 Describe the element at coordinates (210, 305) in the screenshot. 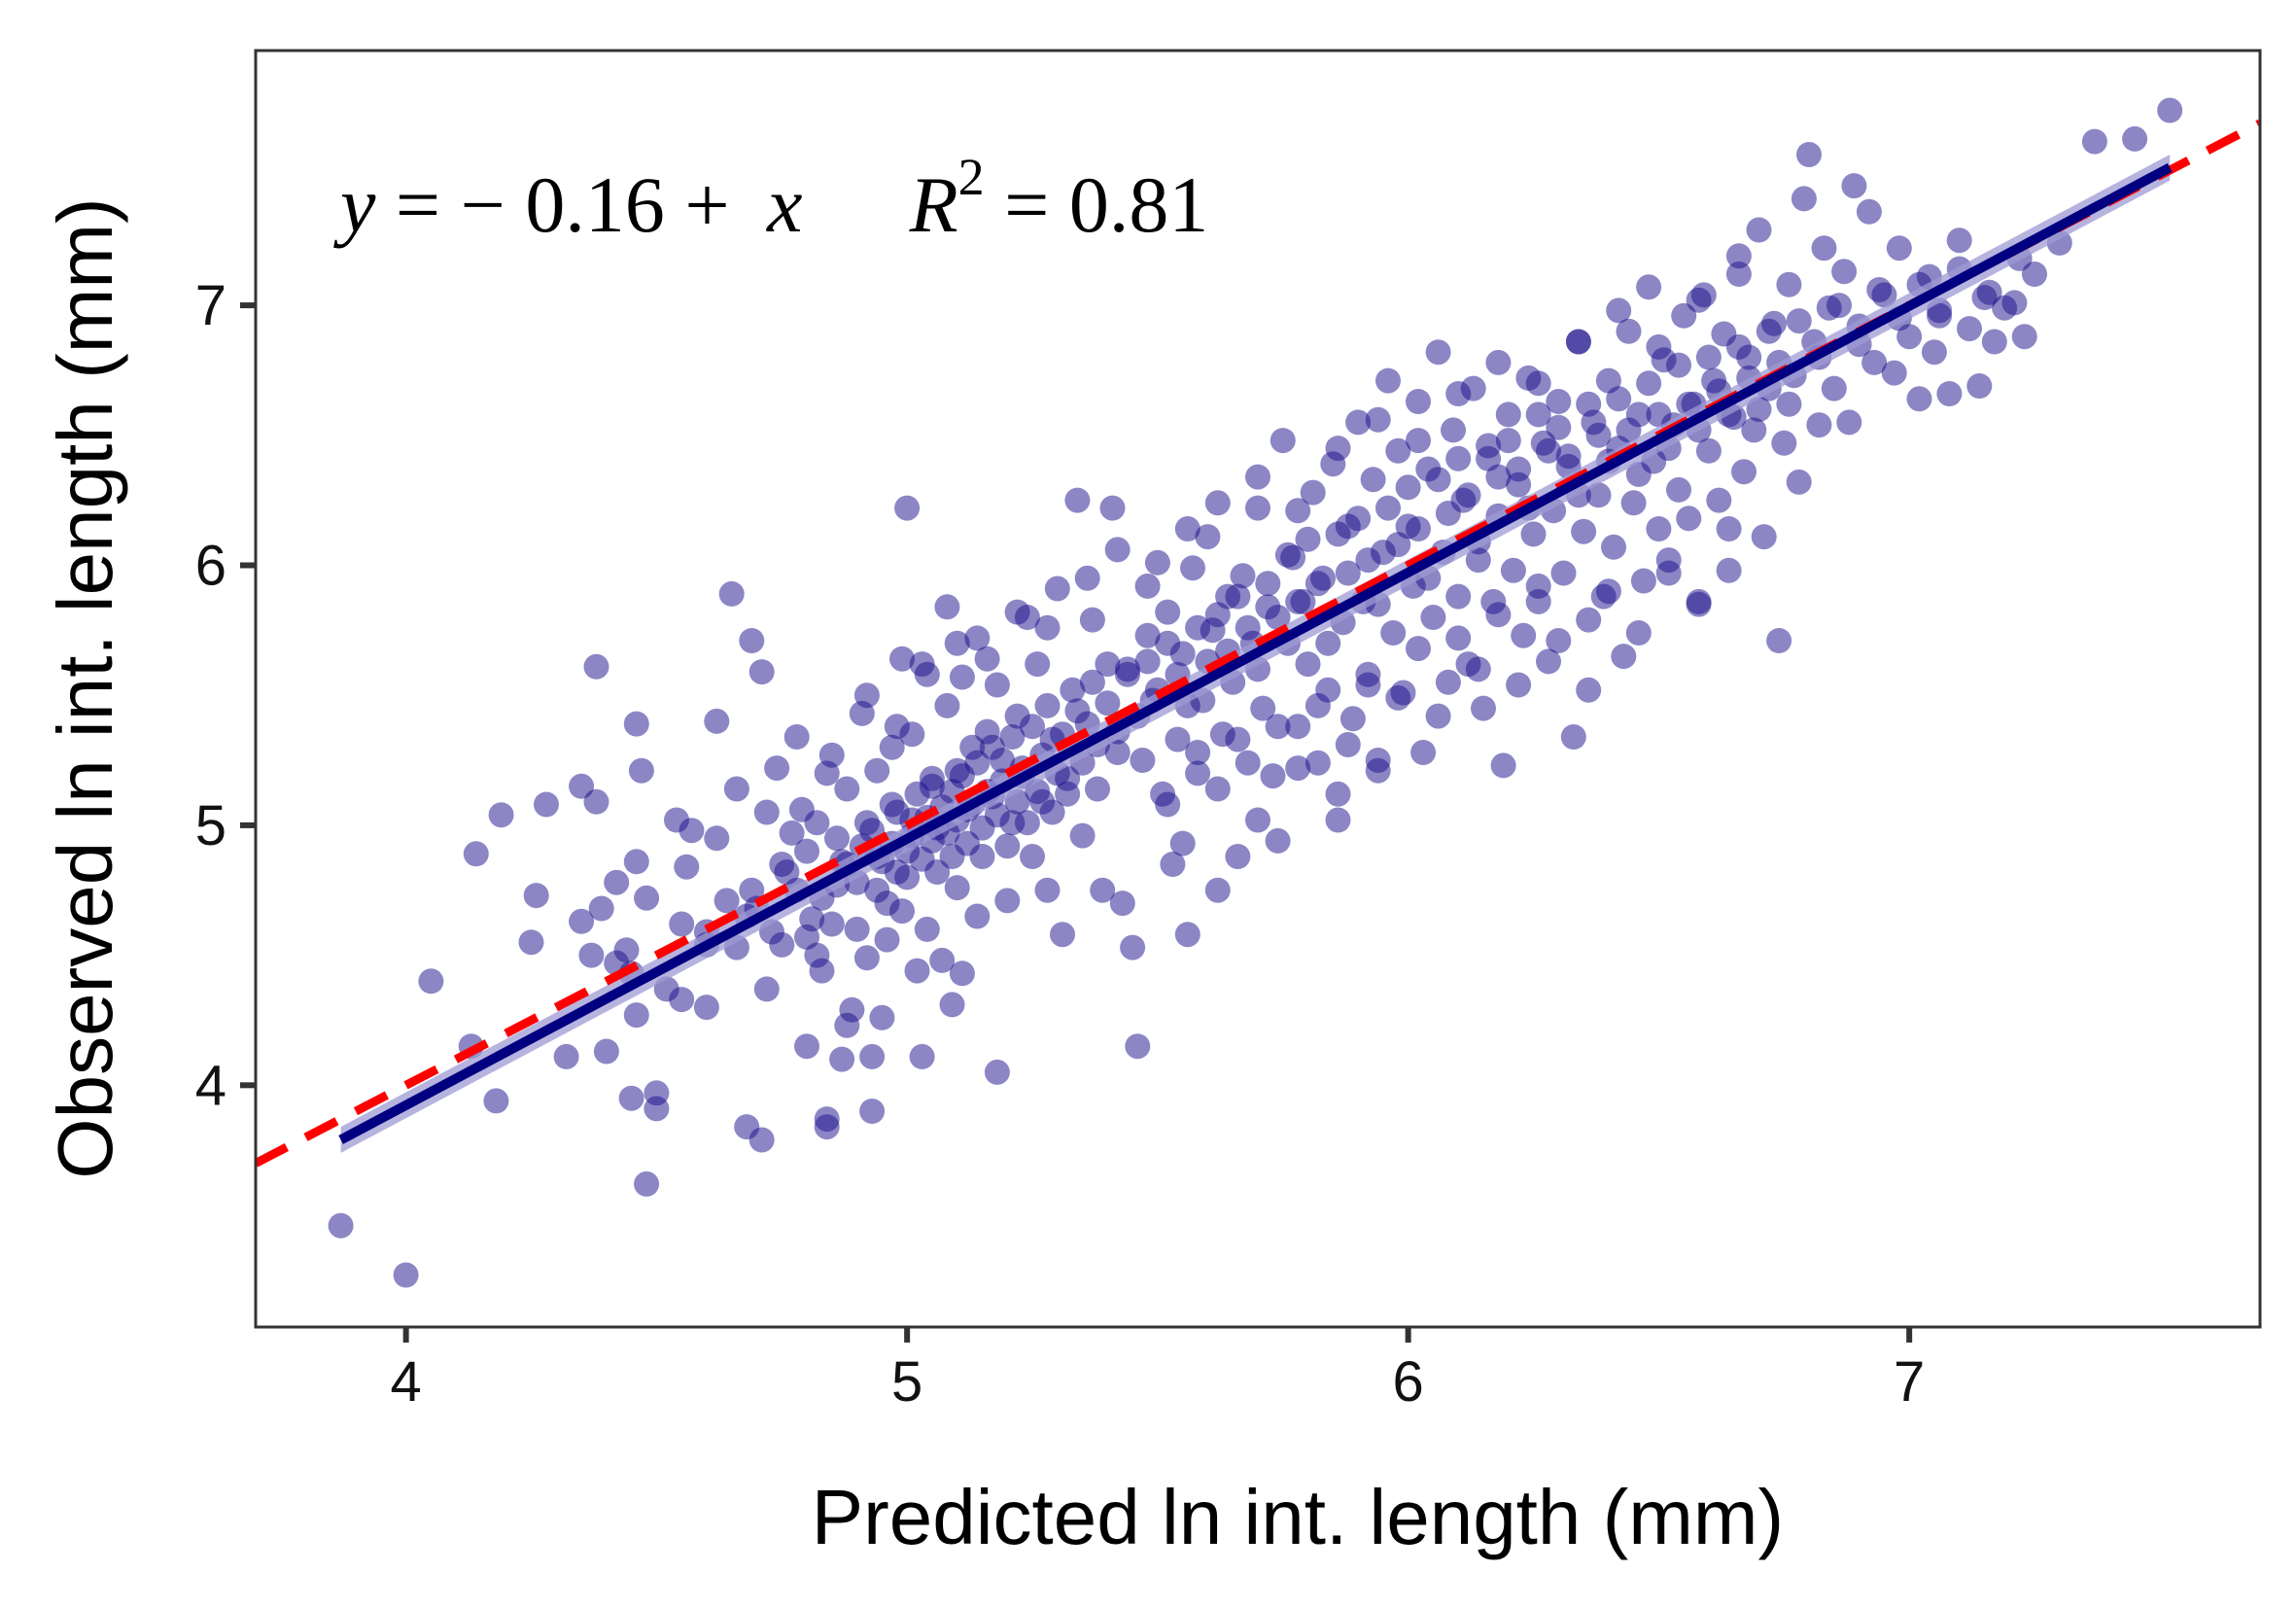

I see `y-tick-label: 7` at that location.